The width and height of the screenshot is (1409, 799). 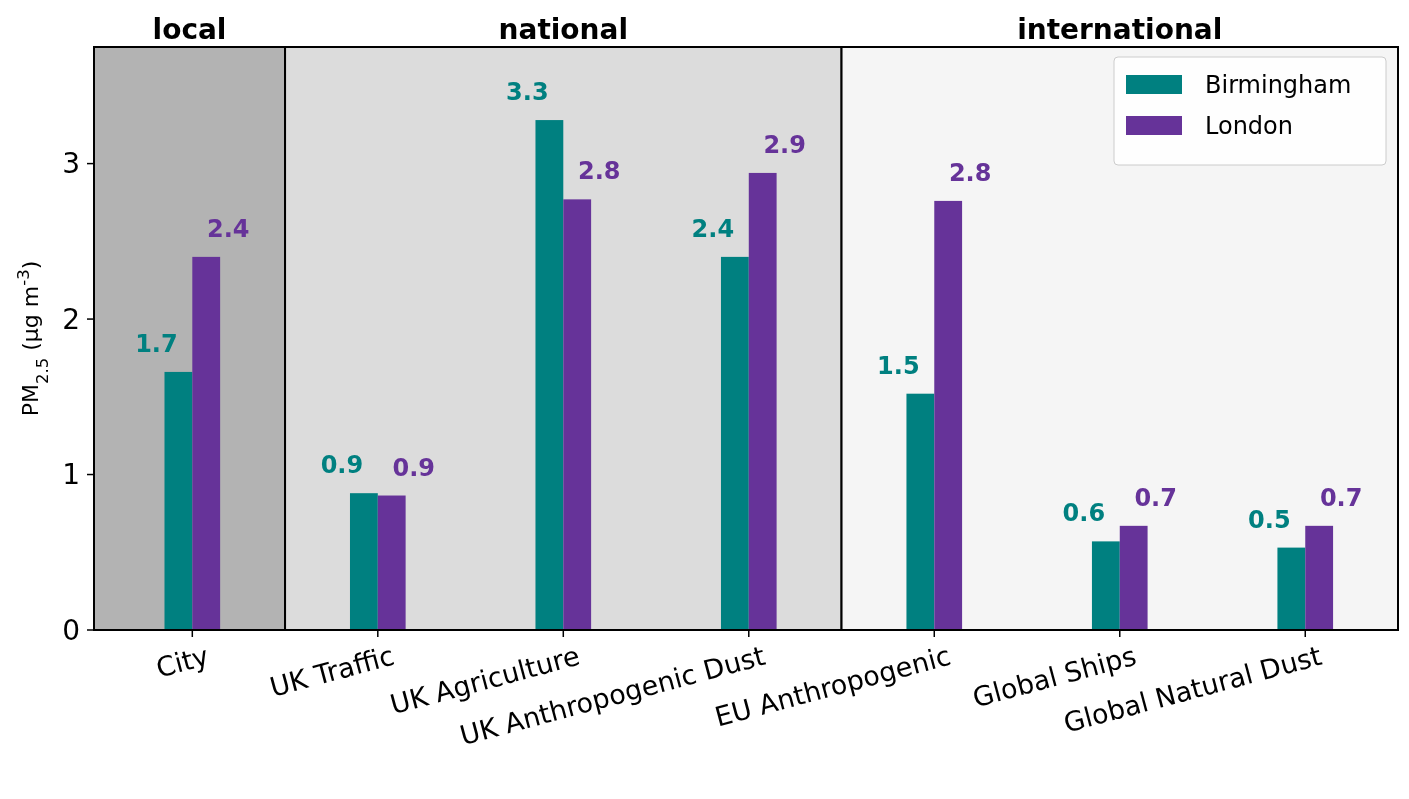 I want to click on y-tick-label: 2, so click(x=71, y=319).